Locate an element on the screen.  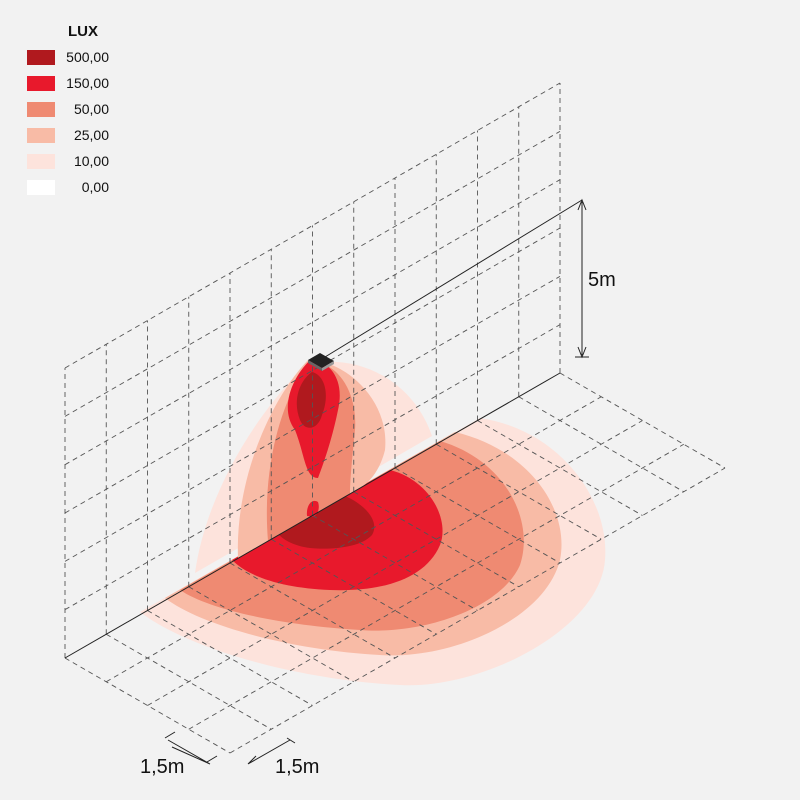
legend-label: 0,00 is located at coordinates (95, 187).